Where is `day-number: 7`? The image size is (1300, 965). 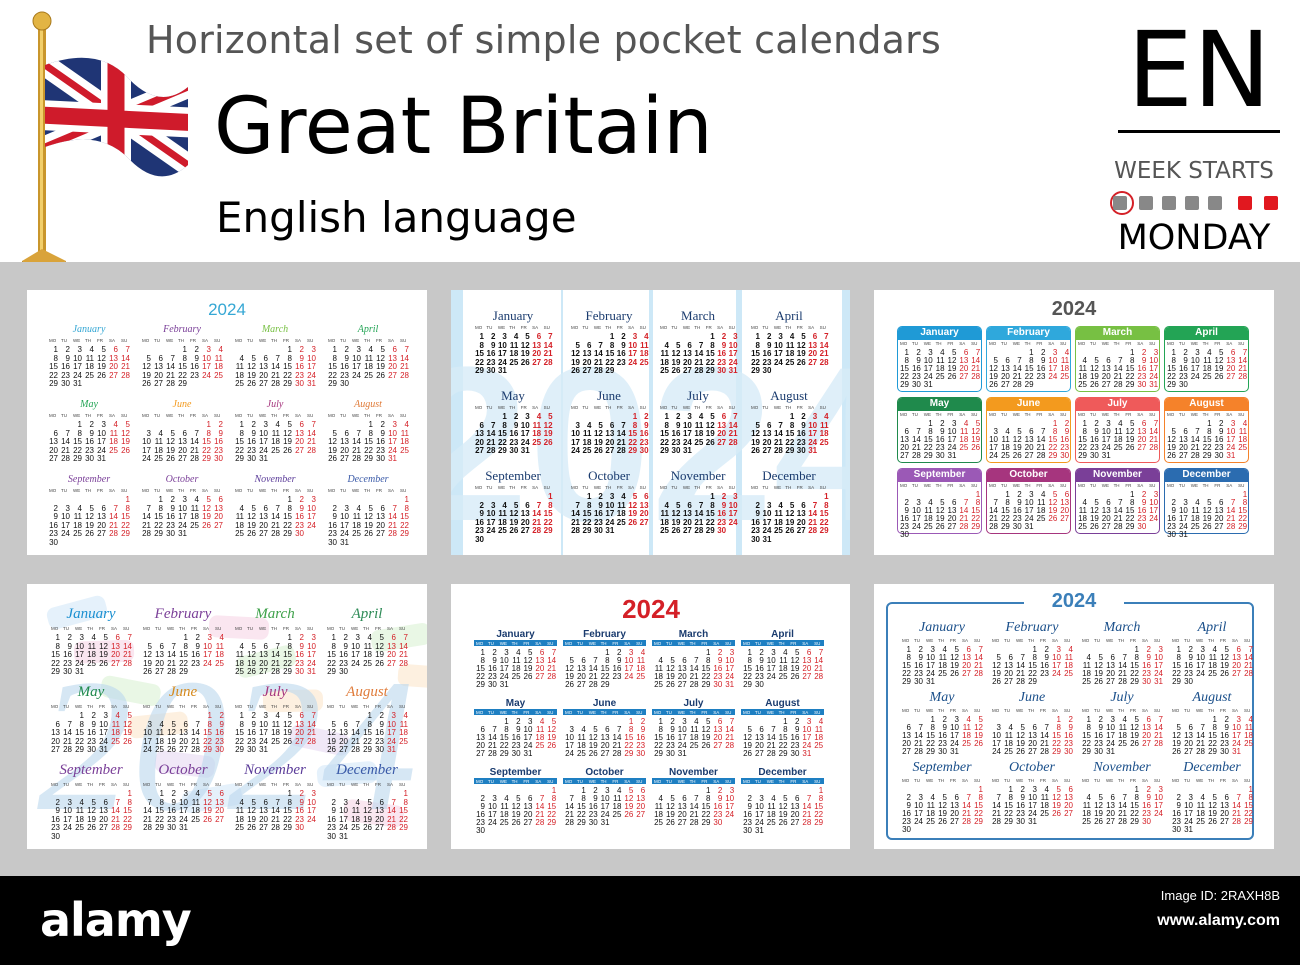
day-number: 7 is located at coordinates (1250, 649).